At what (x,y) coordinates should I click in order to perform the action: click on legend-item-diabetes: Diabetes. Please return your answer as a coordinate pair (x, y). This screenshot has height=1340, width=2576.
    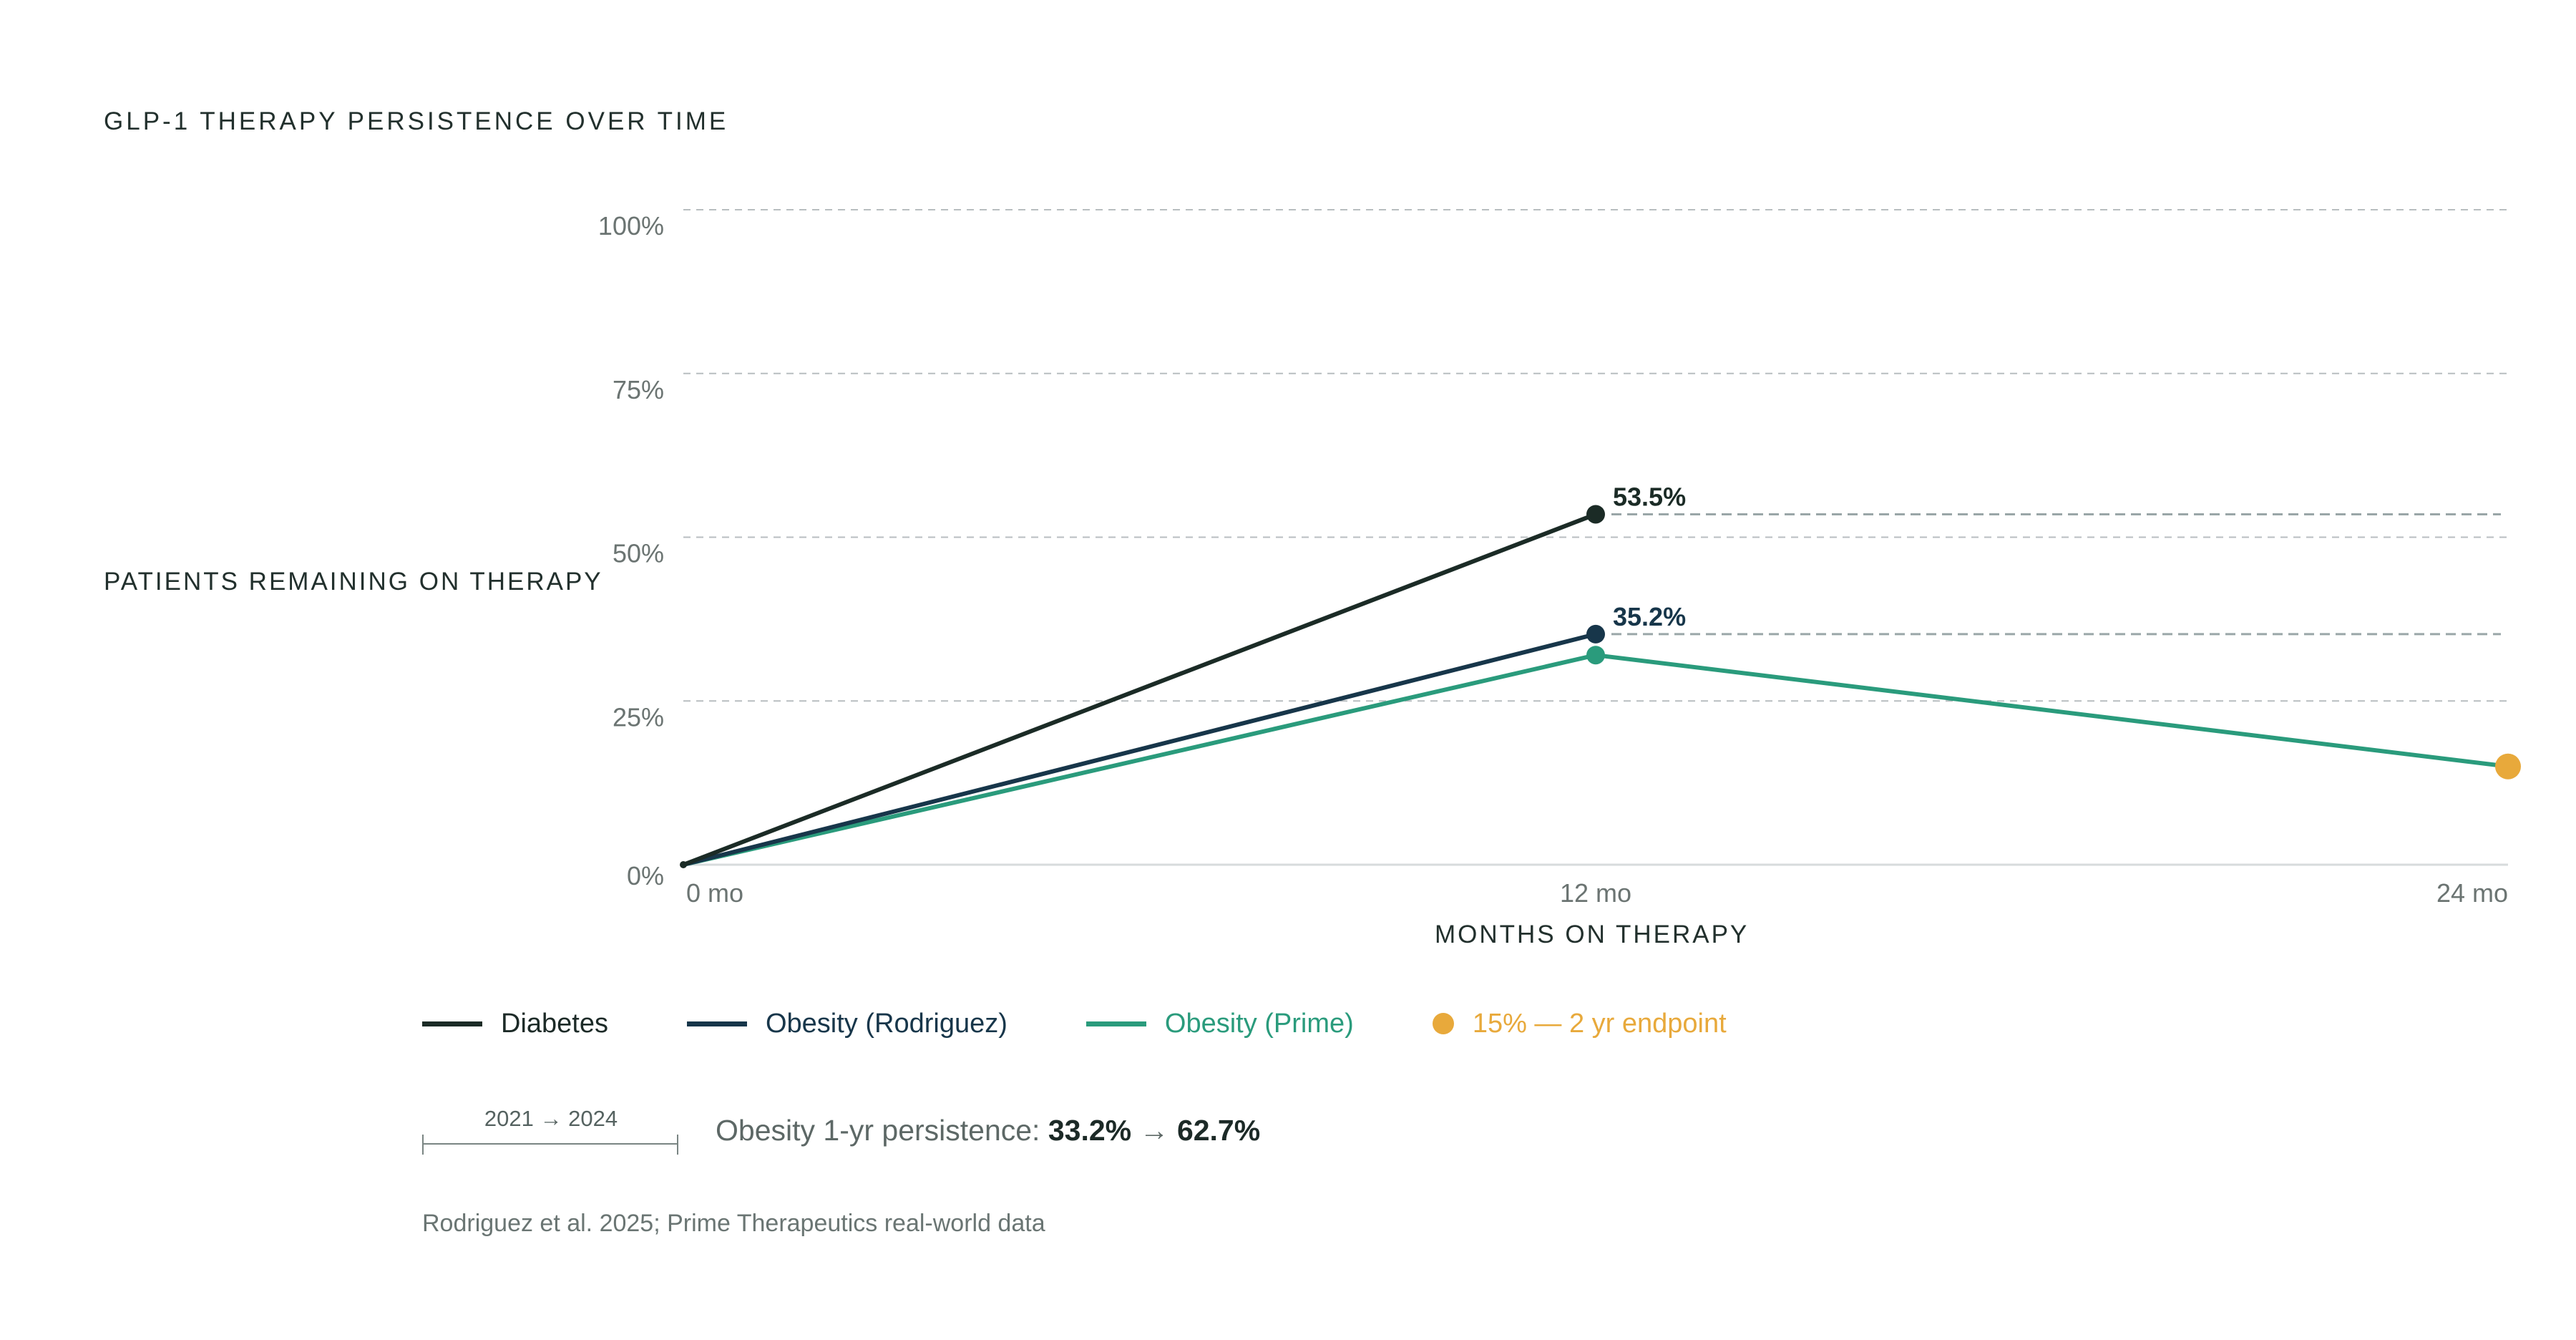
    Looking at the image, I should click on (515, 1024).